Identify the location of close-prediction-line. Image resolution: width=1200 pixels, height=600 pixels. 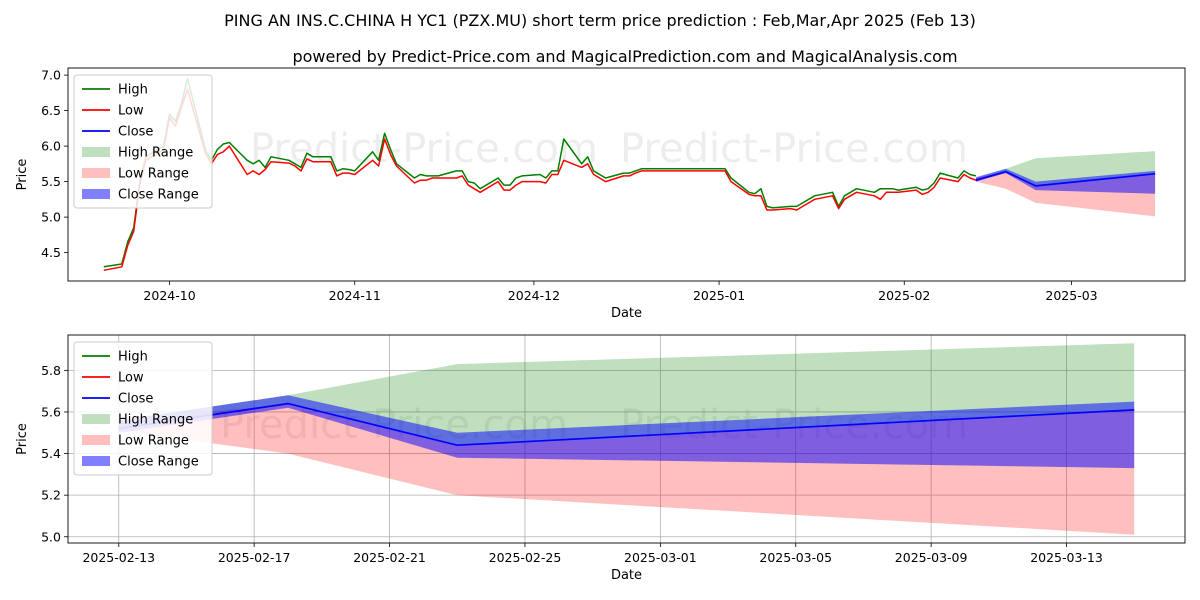
(1065, 178).